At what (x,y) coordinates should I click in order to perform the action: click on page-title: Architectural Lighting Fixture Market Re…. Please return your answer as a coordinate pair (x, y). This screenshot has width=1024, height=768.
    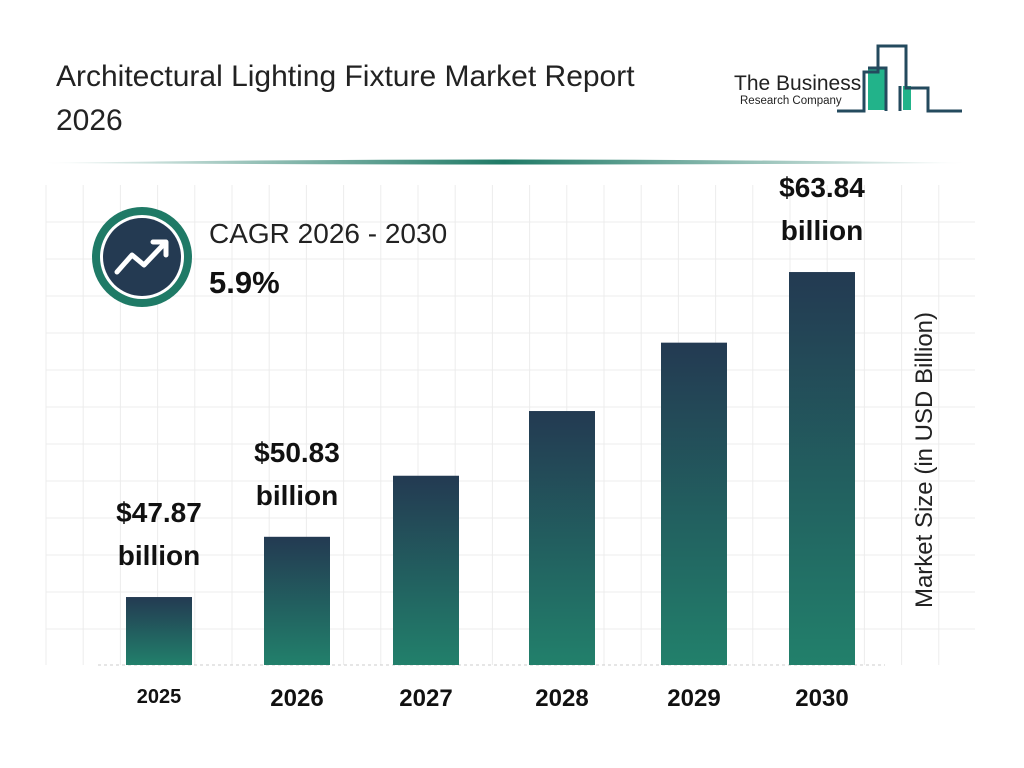
    Looking at the image, I should click on (345, 98).